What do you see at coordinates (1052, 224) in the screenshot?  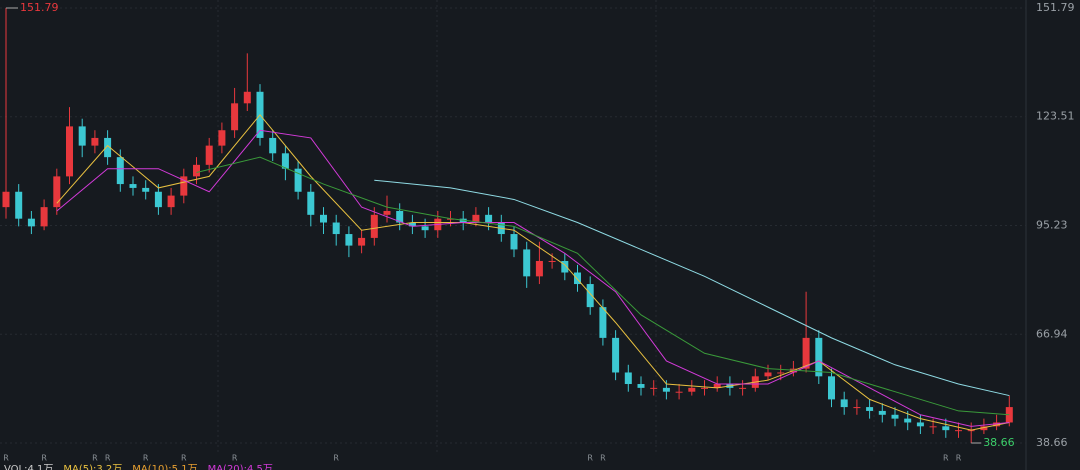 I see `y-tick-label: 95.23` at bounding box center [1052, 224].